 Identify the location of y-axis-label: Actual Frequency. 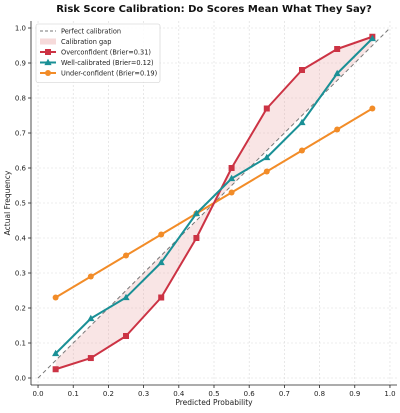
(7, 202).